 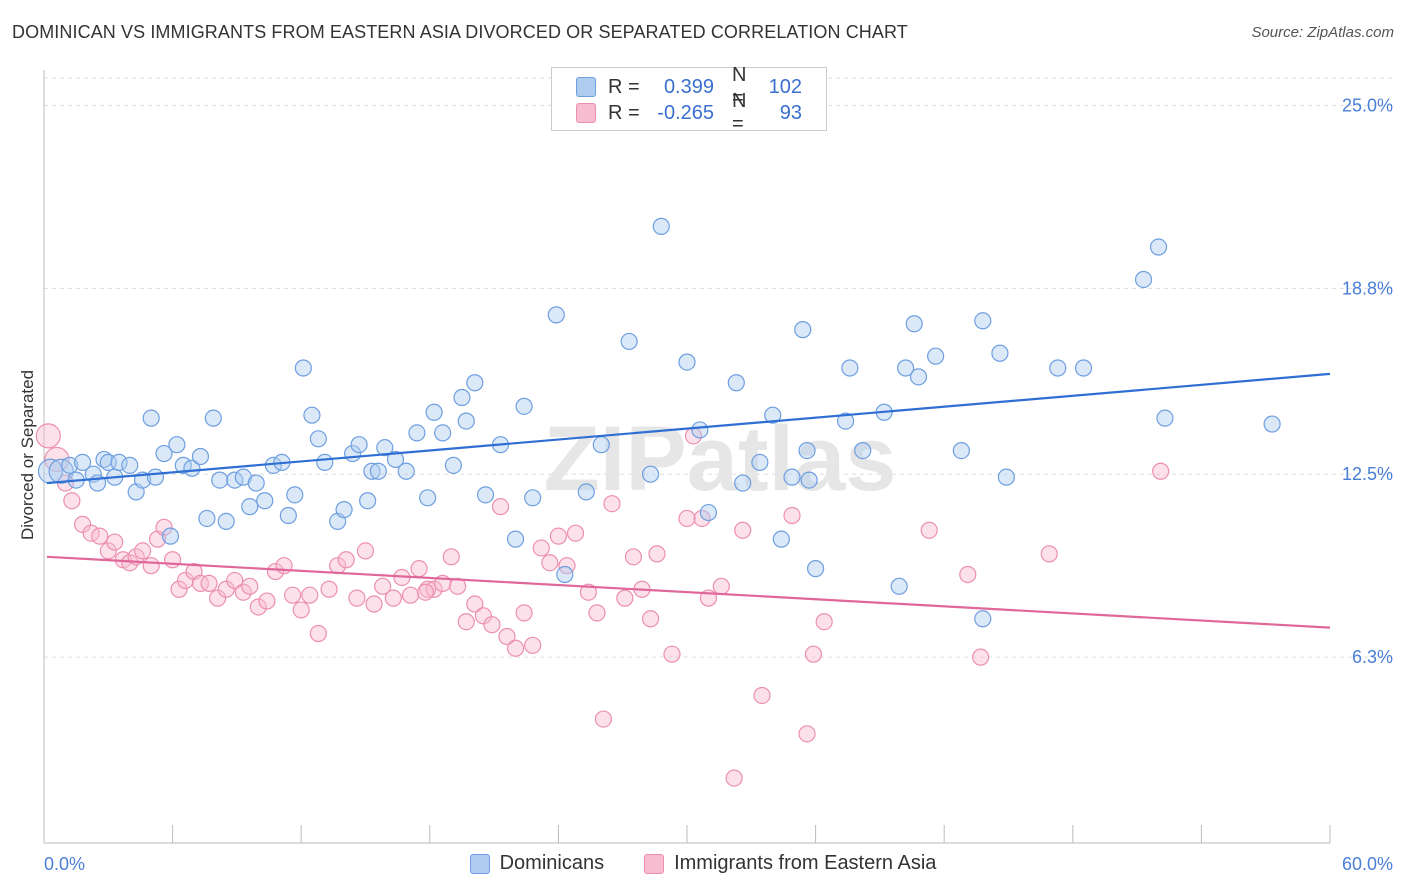 I want to click on legend-r-value: -0.265, so click(x=685, y=112).